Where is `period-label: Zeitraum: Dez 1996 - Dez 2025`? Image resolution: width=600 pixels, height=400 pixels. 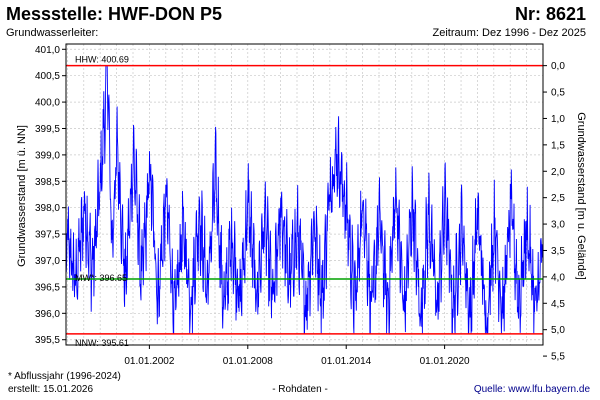 period-label: Zeitraum: Dez 1996 - Dez 2025 is located at coordinates (509, 33).